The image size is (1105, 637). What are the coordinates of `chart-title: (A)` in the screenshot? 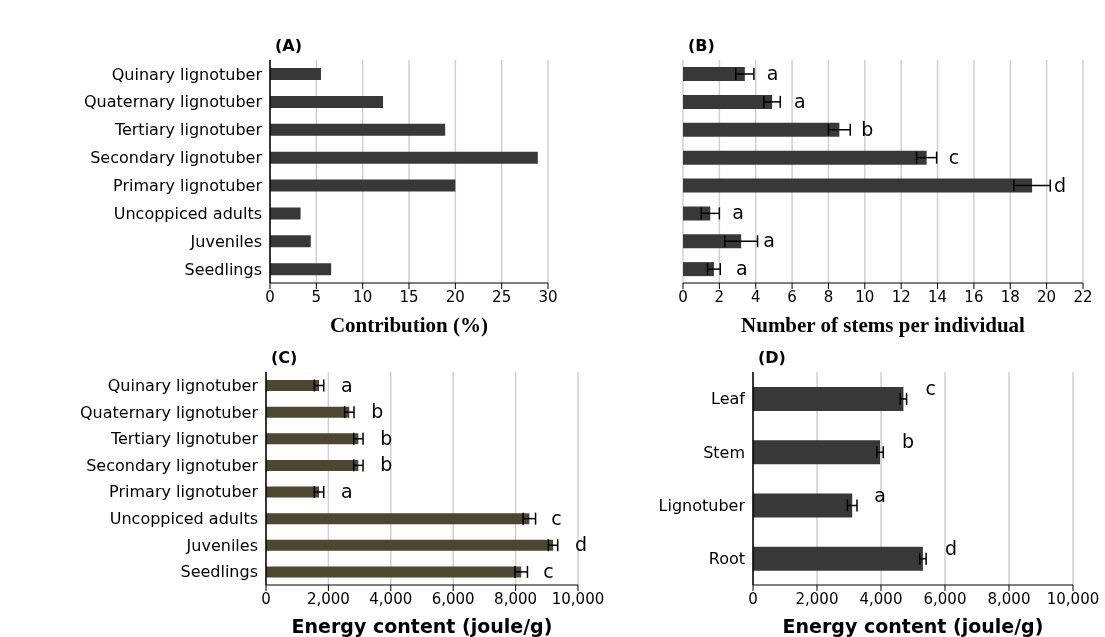 It's located at (289, 45).